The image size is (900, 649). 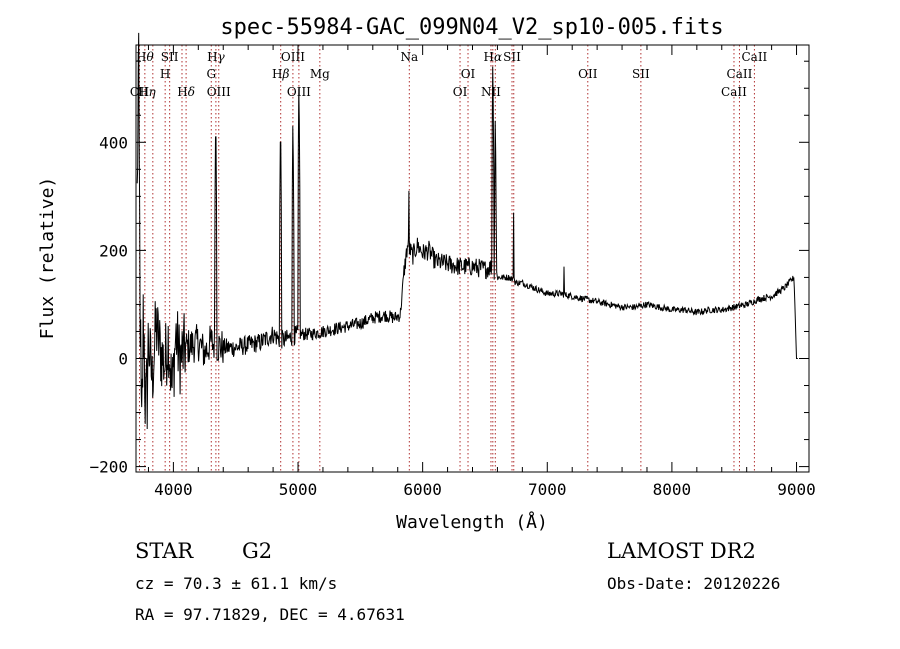 I want to click on emission-line-label: Na, so click(x=409, y=57).